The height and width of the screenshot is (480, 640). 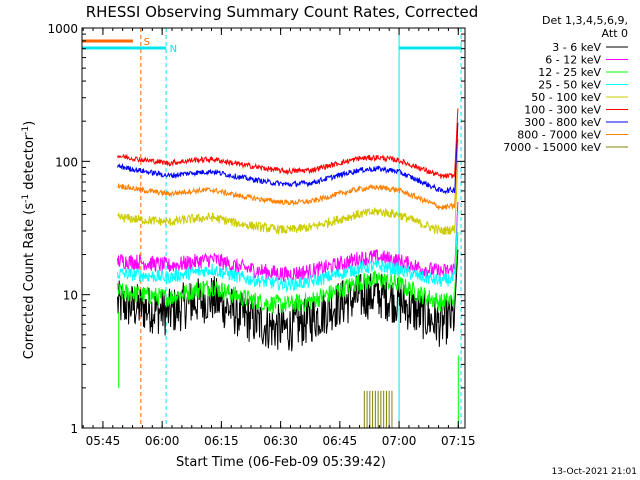 What do you see at coordinates (585, 20) in the screenshot?
I see `legend-header-detectors: Det 1,3,4,5,6,9,` at bounding box center [585, 20].